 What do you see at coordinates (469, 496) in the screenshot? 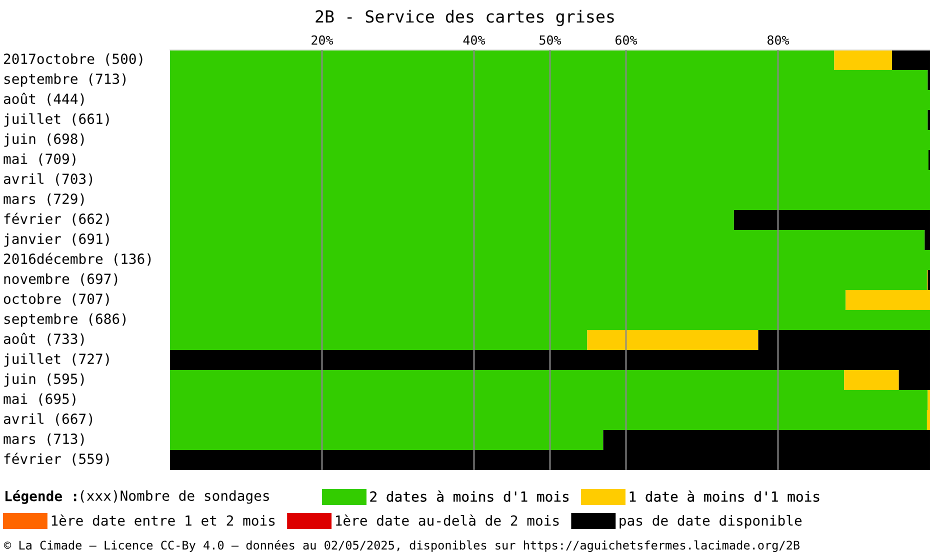
I see `legend-label: 2 dates à moins d'1 mois` at bounding box center [469, 496].